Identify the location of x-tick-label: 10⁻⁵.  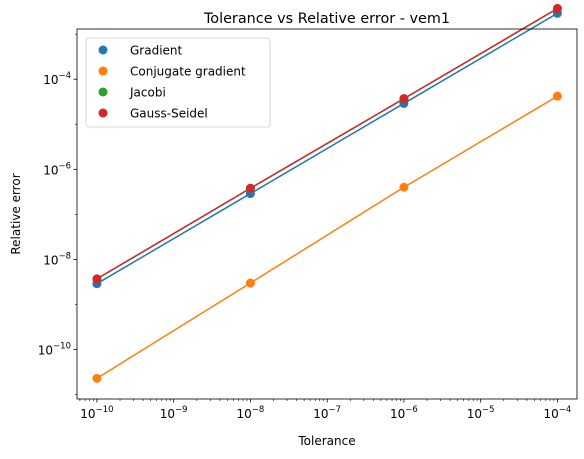
(481, 413).